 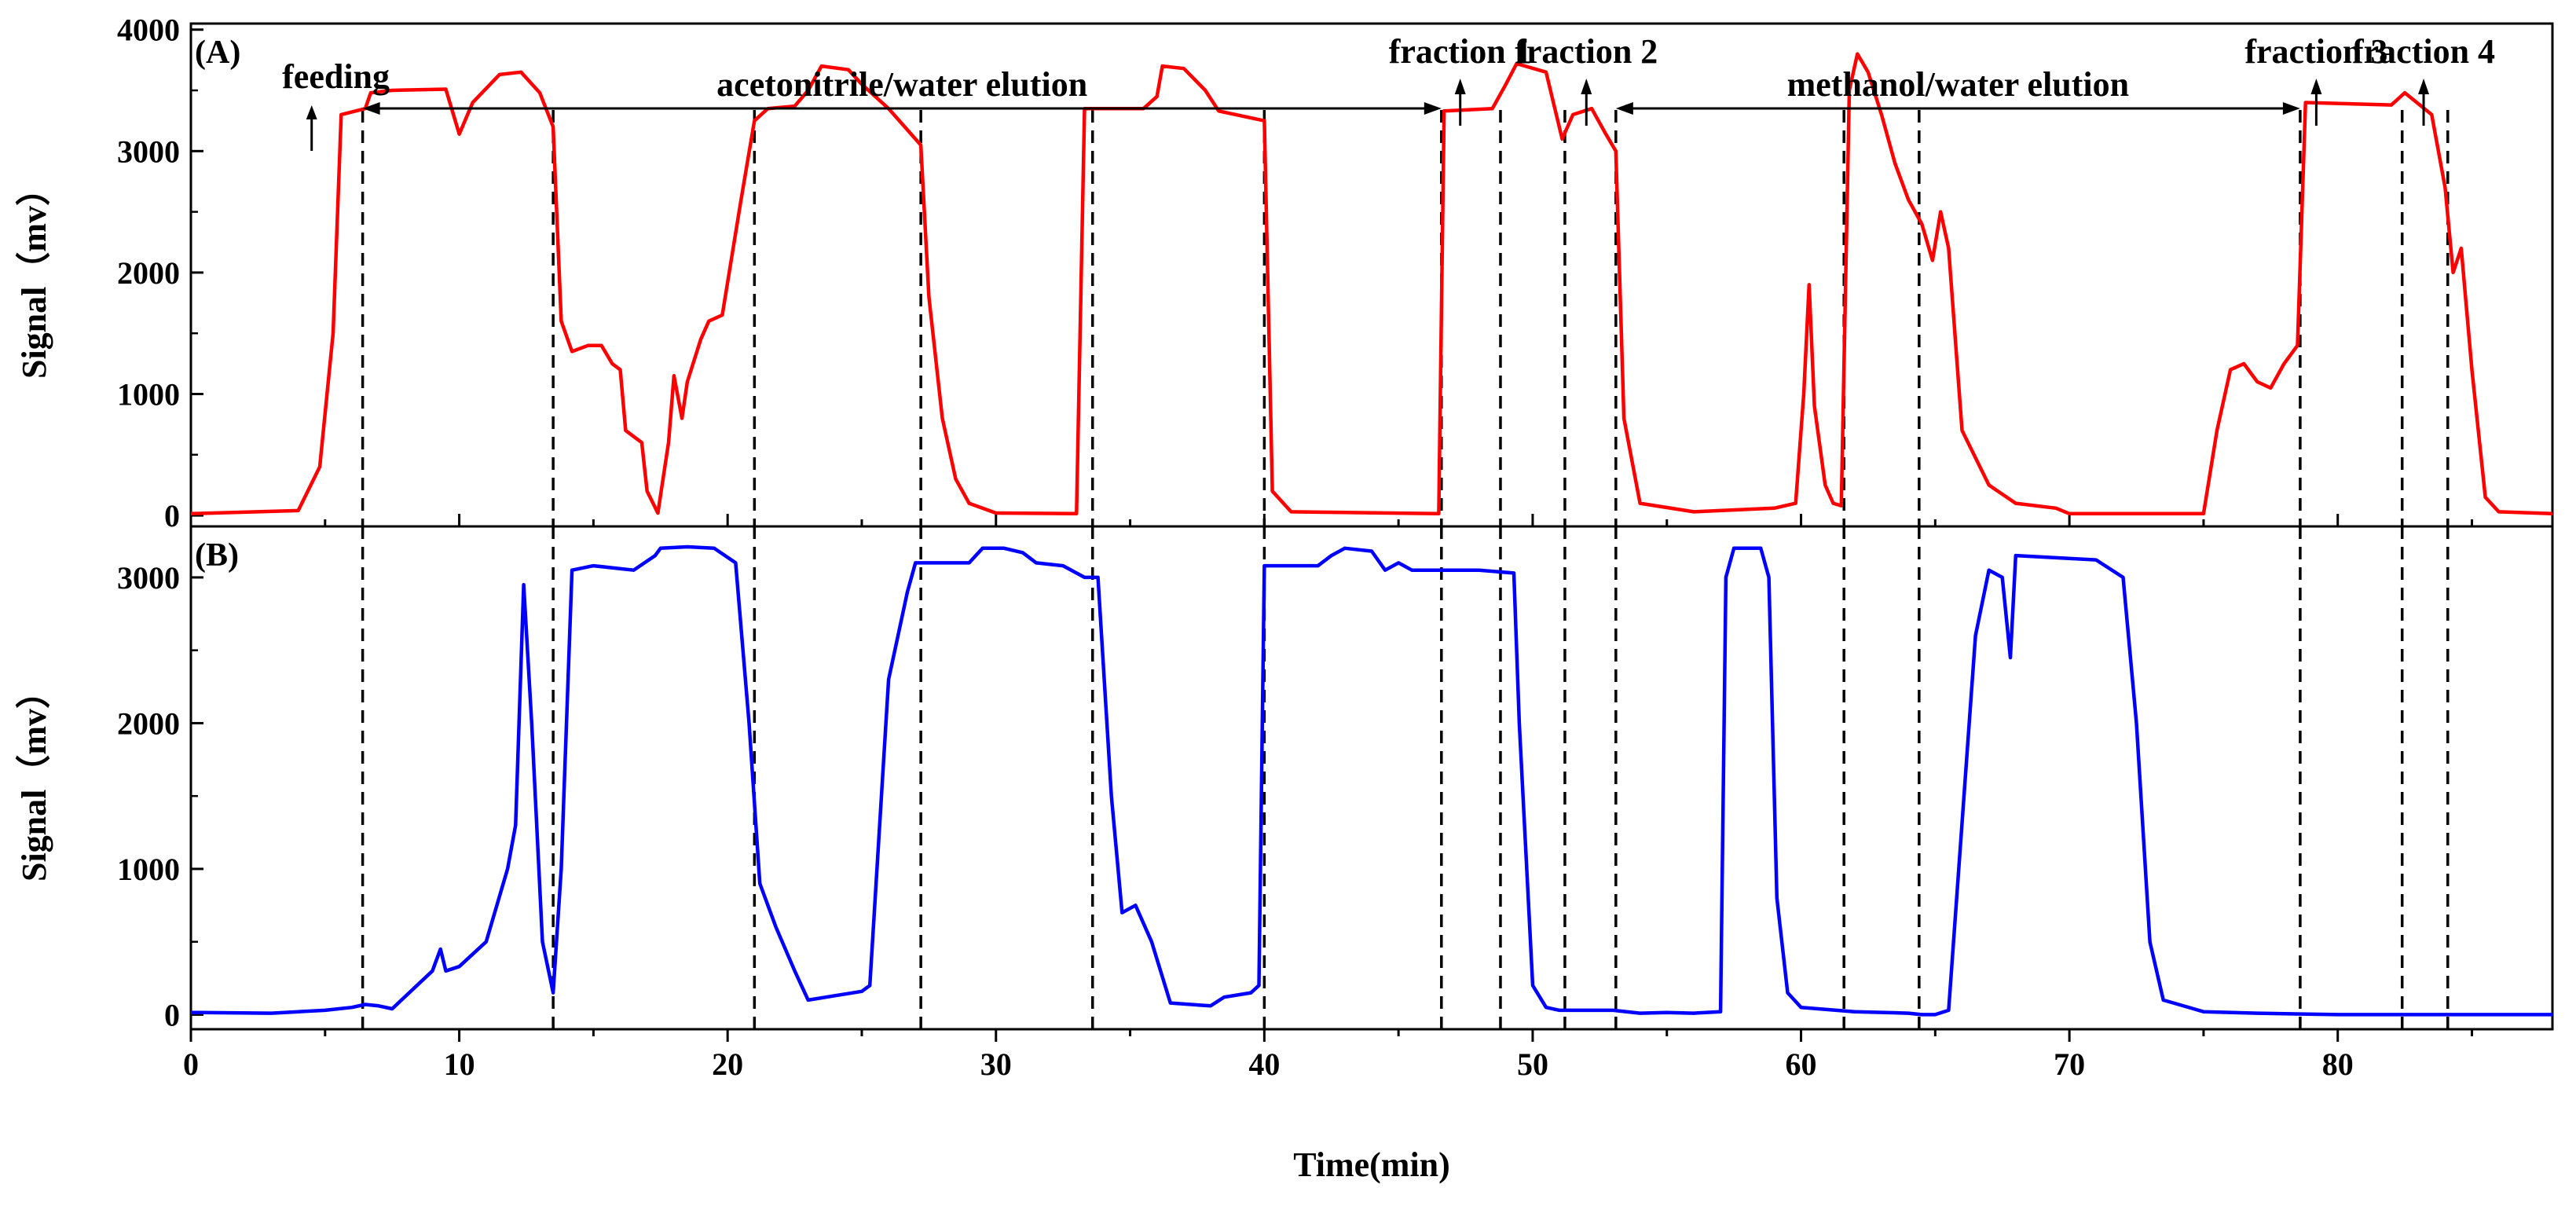 I want to click on fraction-label: fraction 1, so click(x=1460, y=51).